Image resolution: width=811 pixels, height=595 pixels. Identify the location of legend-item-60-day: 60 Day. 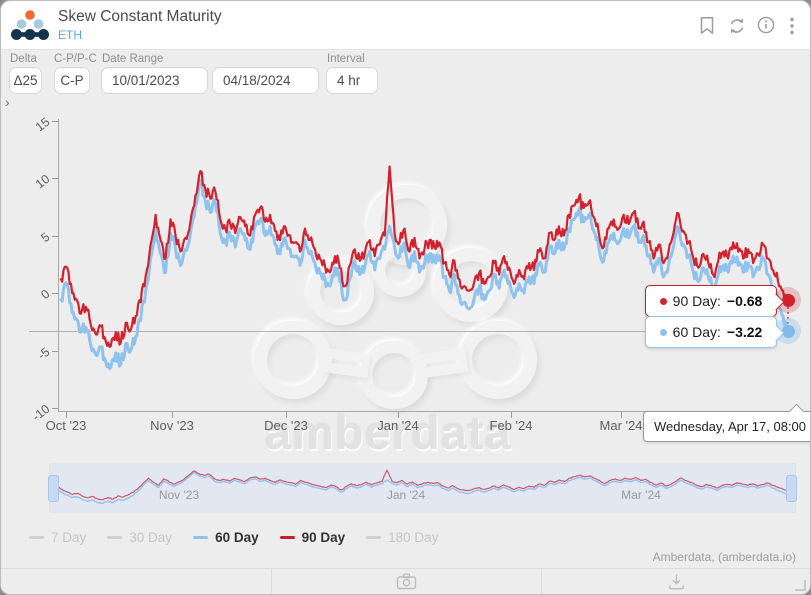
(226, 537).